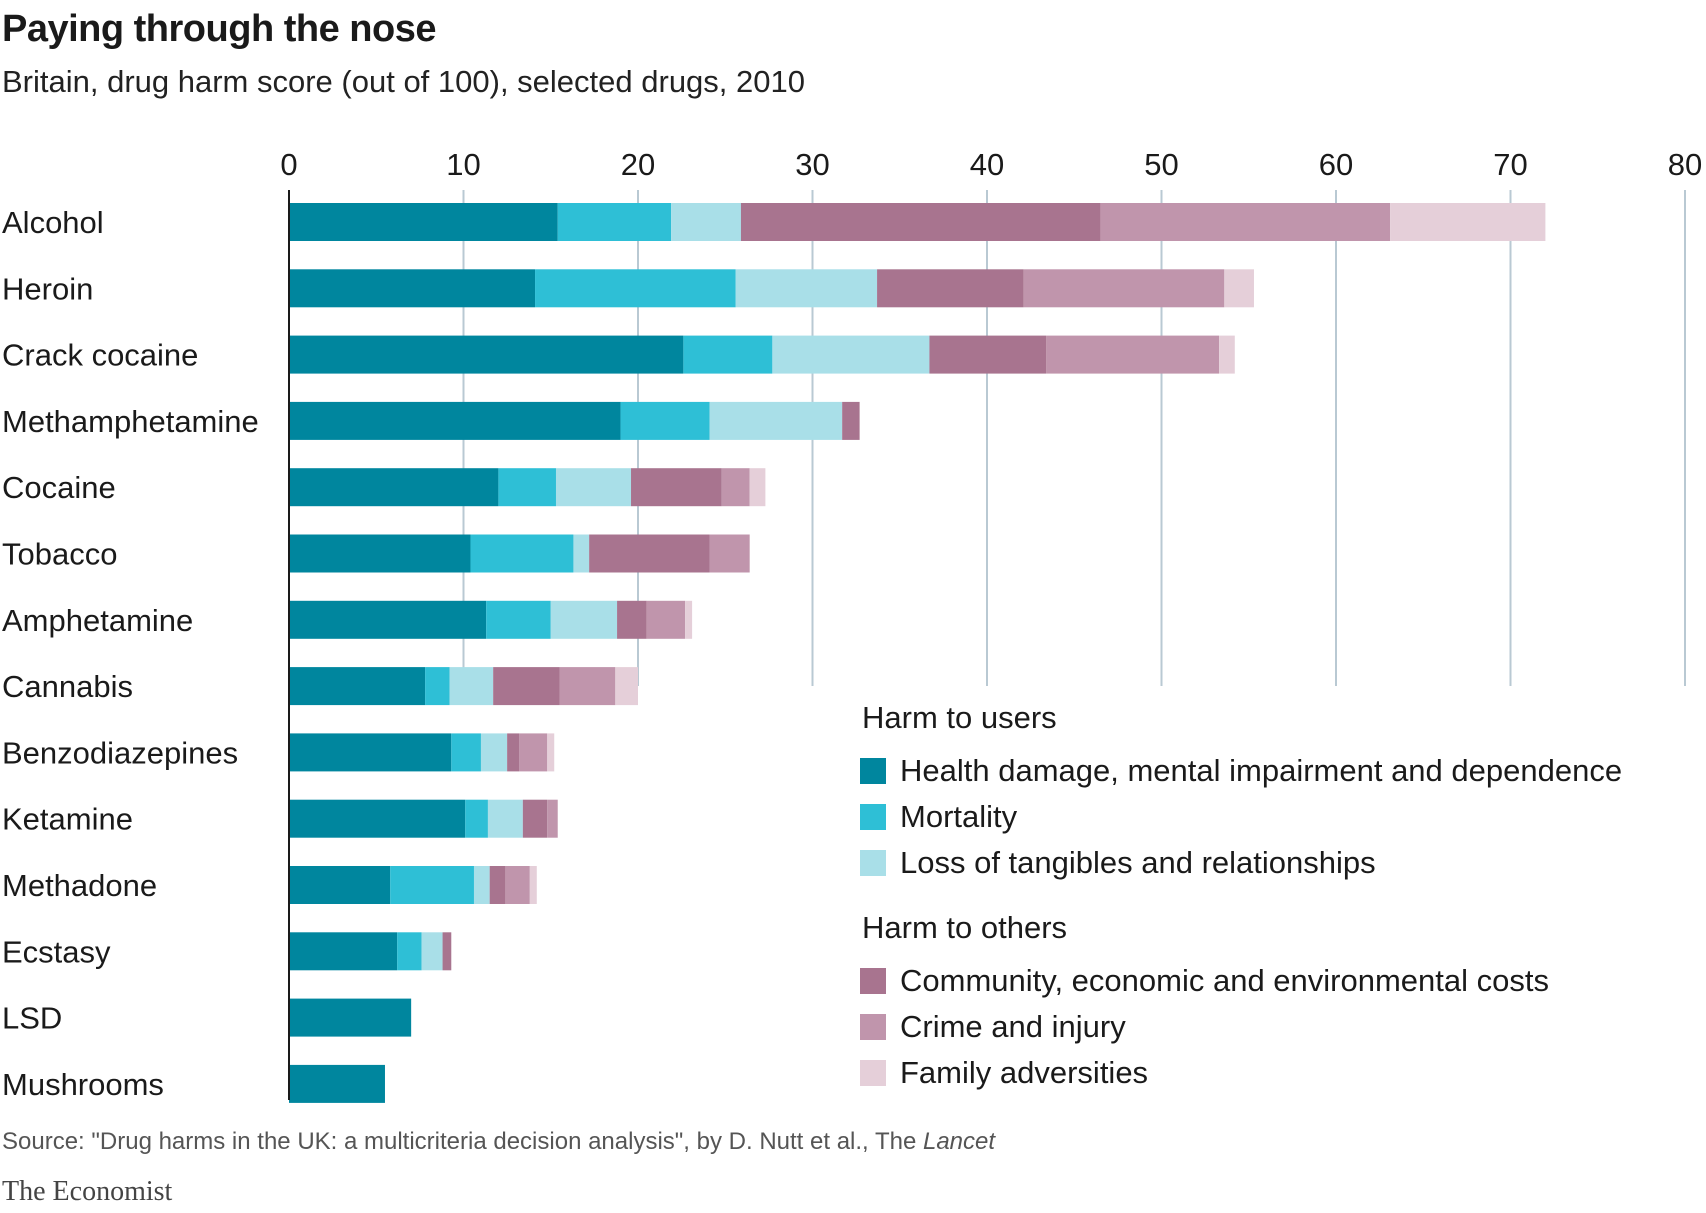  What do you see at coordinates (47, 288) in the screenshot?
I see `category-label-heroin: Heroin` at bounding box center [47, 288].